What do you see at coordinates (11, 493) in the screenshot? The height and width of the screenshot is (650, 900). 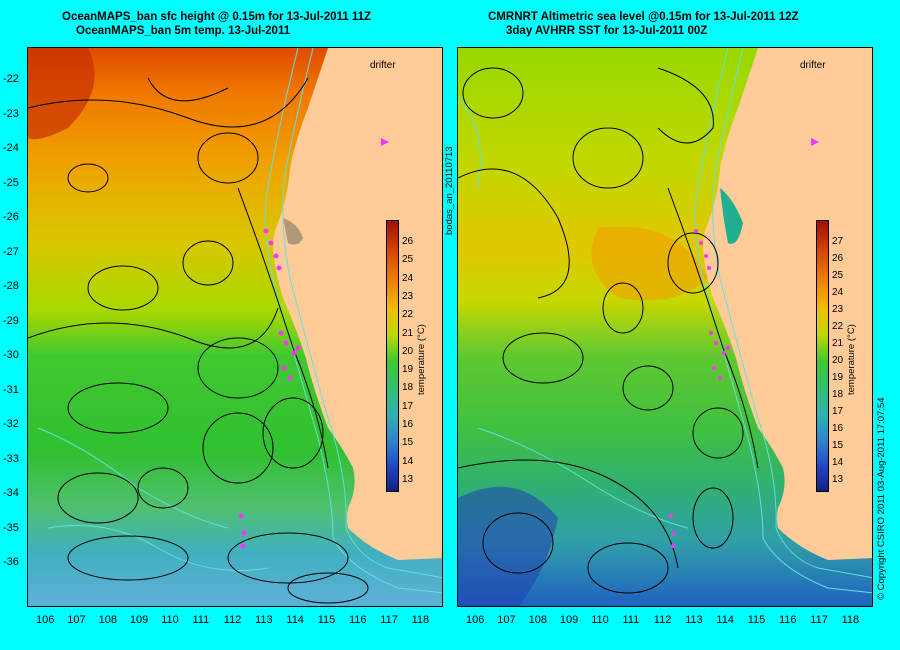 I see `lat-tick-label: -34` at bounding box center [11, 493].